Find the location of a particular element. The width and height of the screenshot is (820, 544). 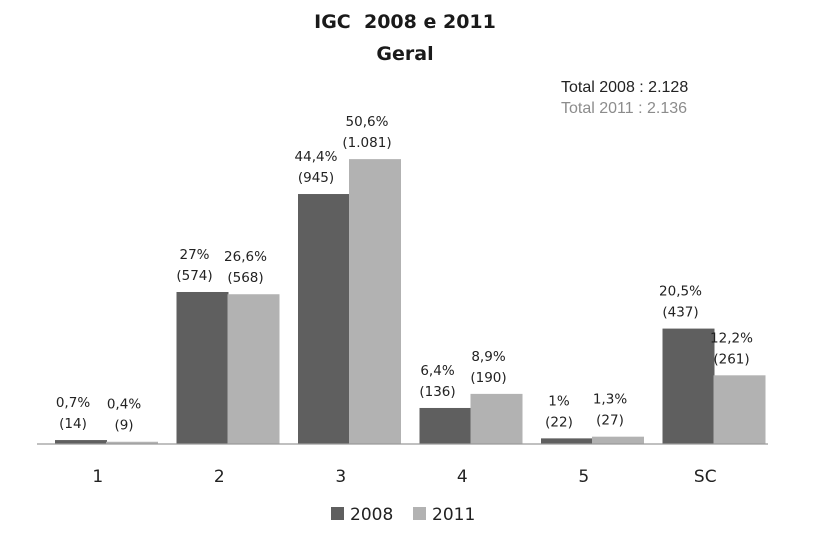

data-label-percent: 20,5% is located at coordinates (680, 292).